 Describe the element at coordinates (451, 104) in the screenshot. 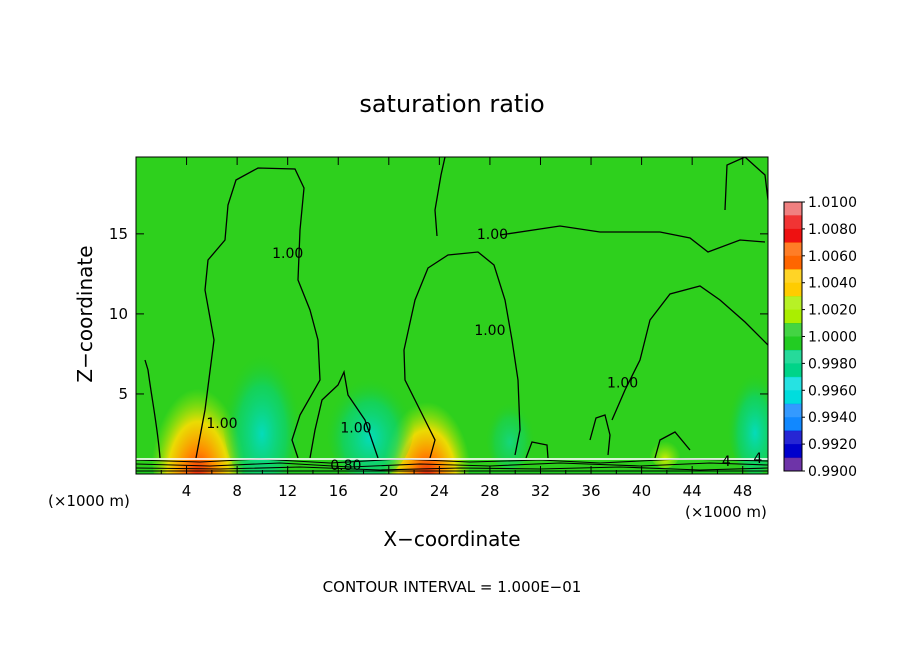

I see `chart-title: saturation ratio` at that location.